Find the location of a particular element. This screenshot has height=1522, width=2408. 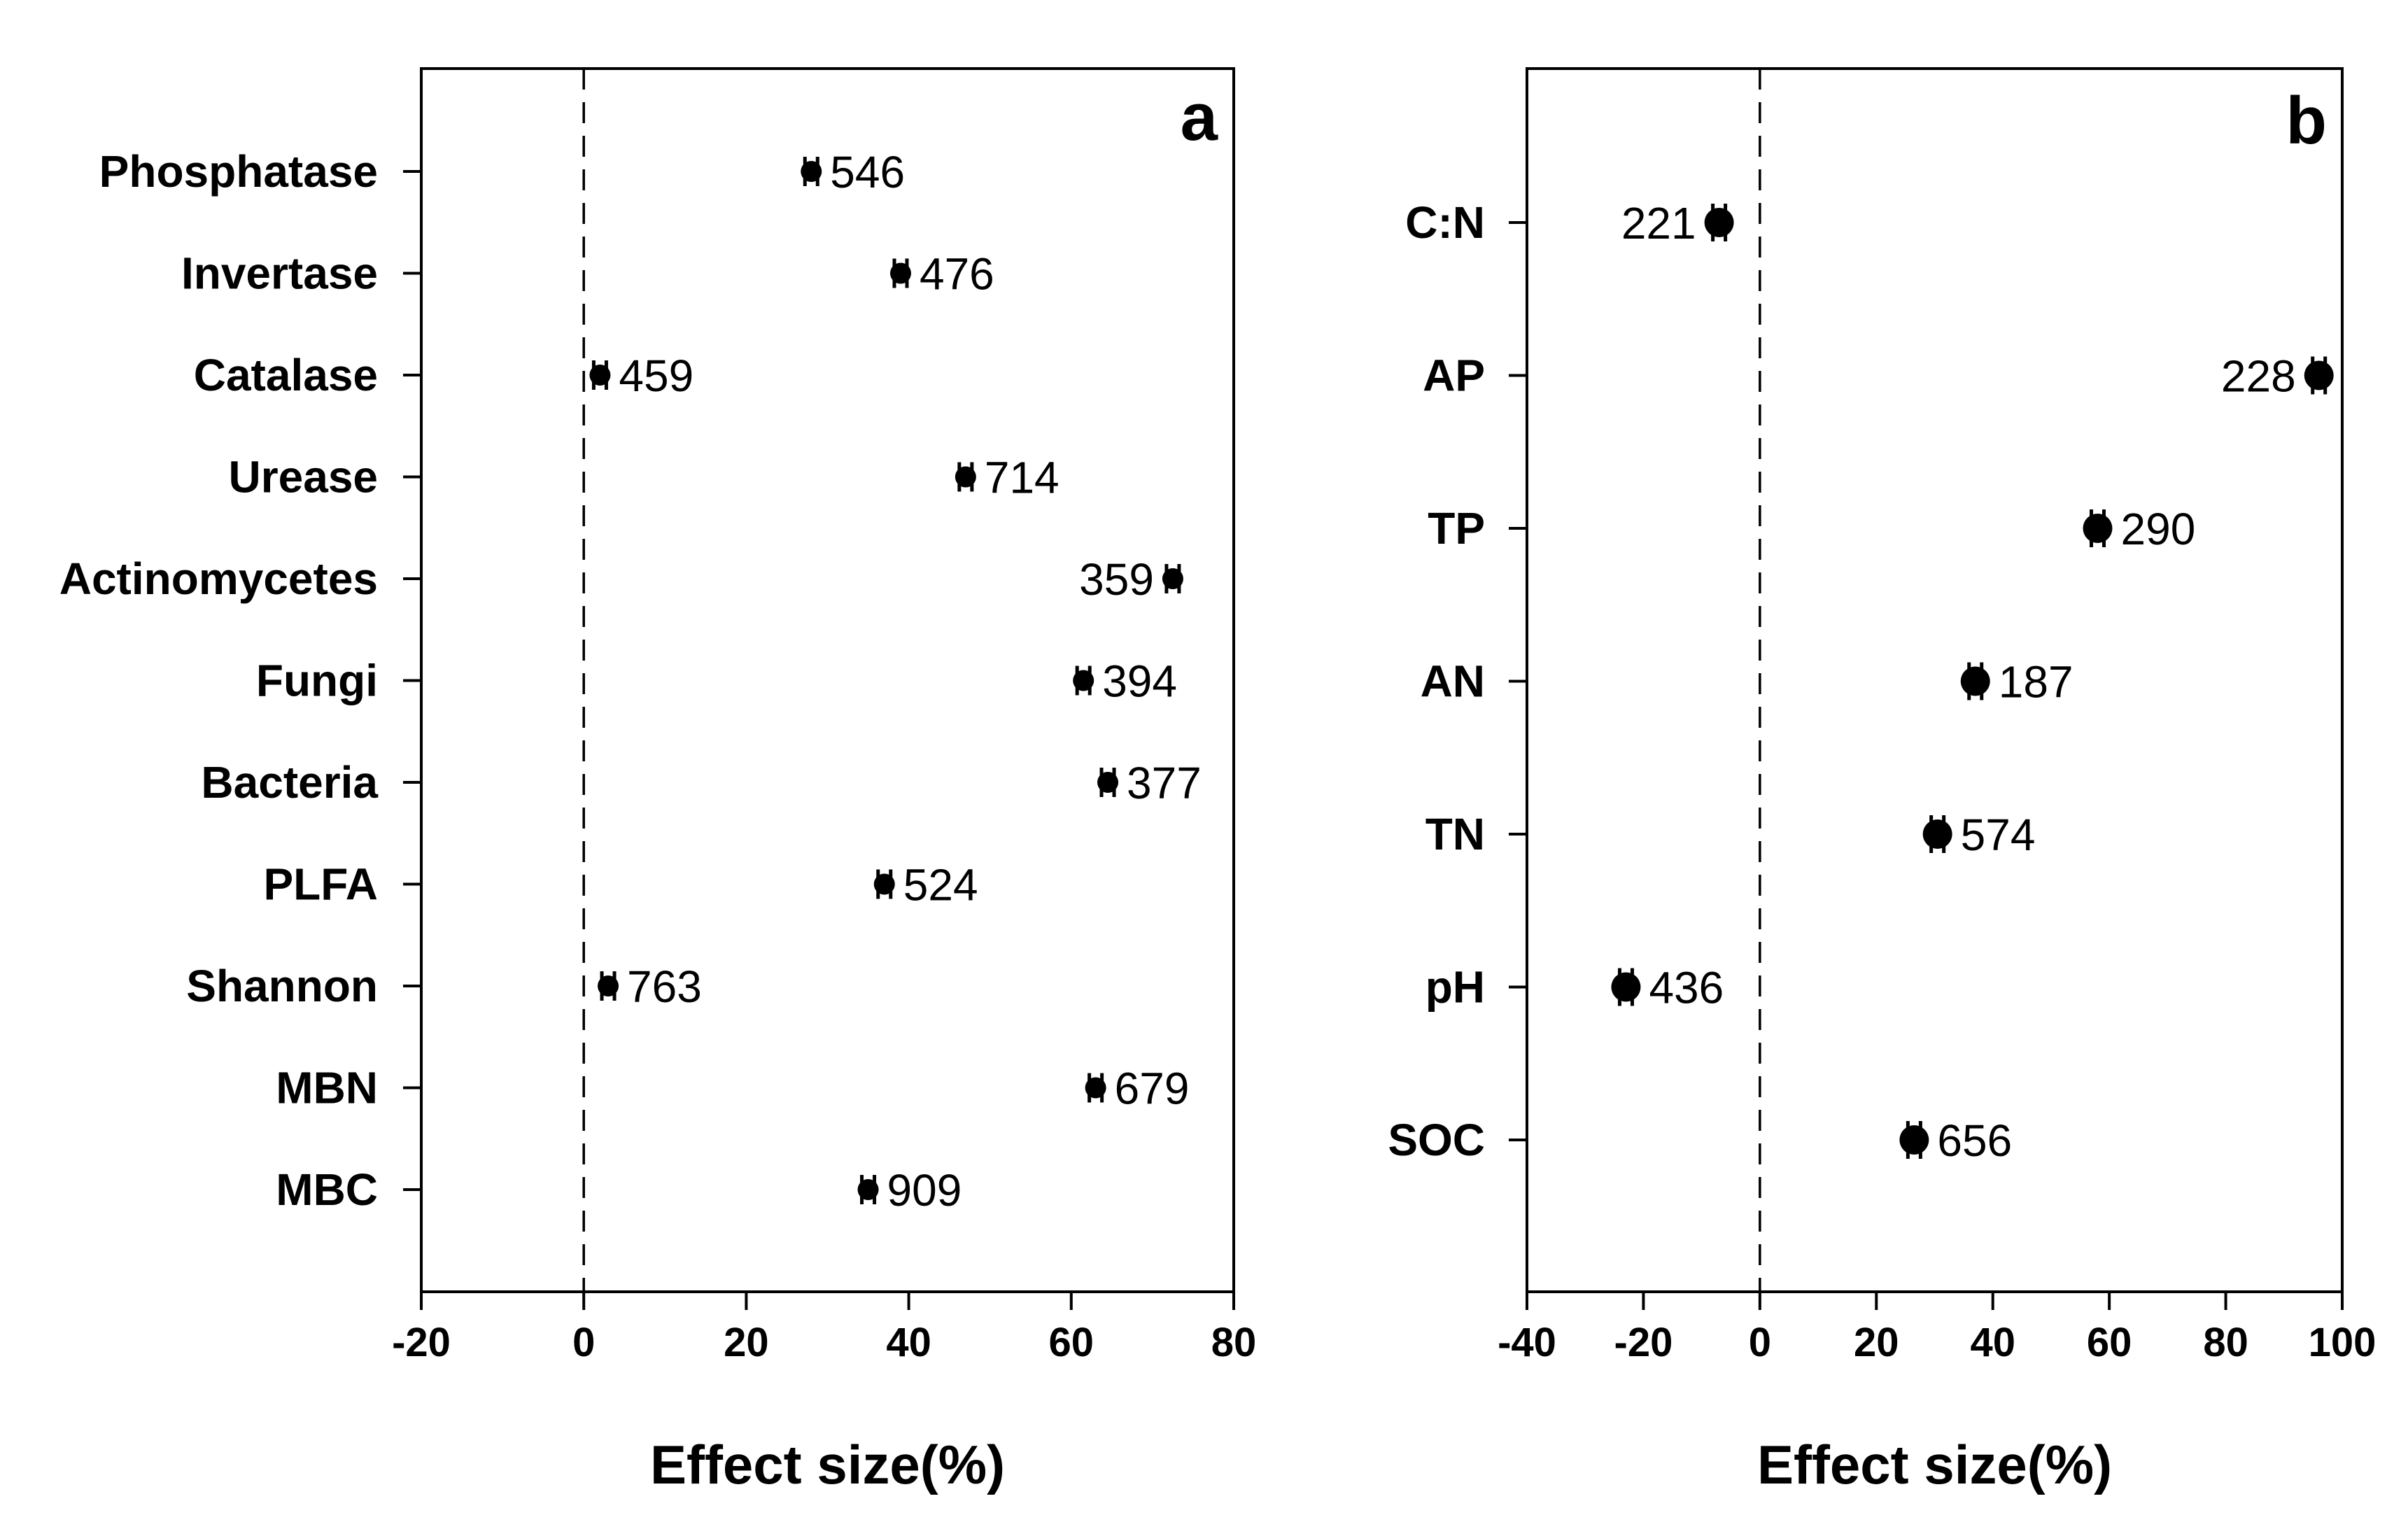

category-label: PLFA is located at coordinates (320, 884).